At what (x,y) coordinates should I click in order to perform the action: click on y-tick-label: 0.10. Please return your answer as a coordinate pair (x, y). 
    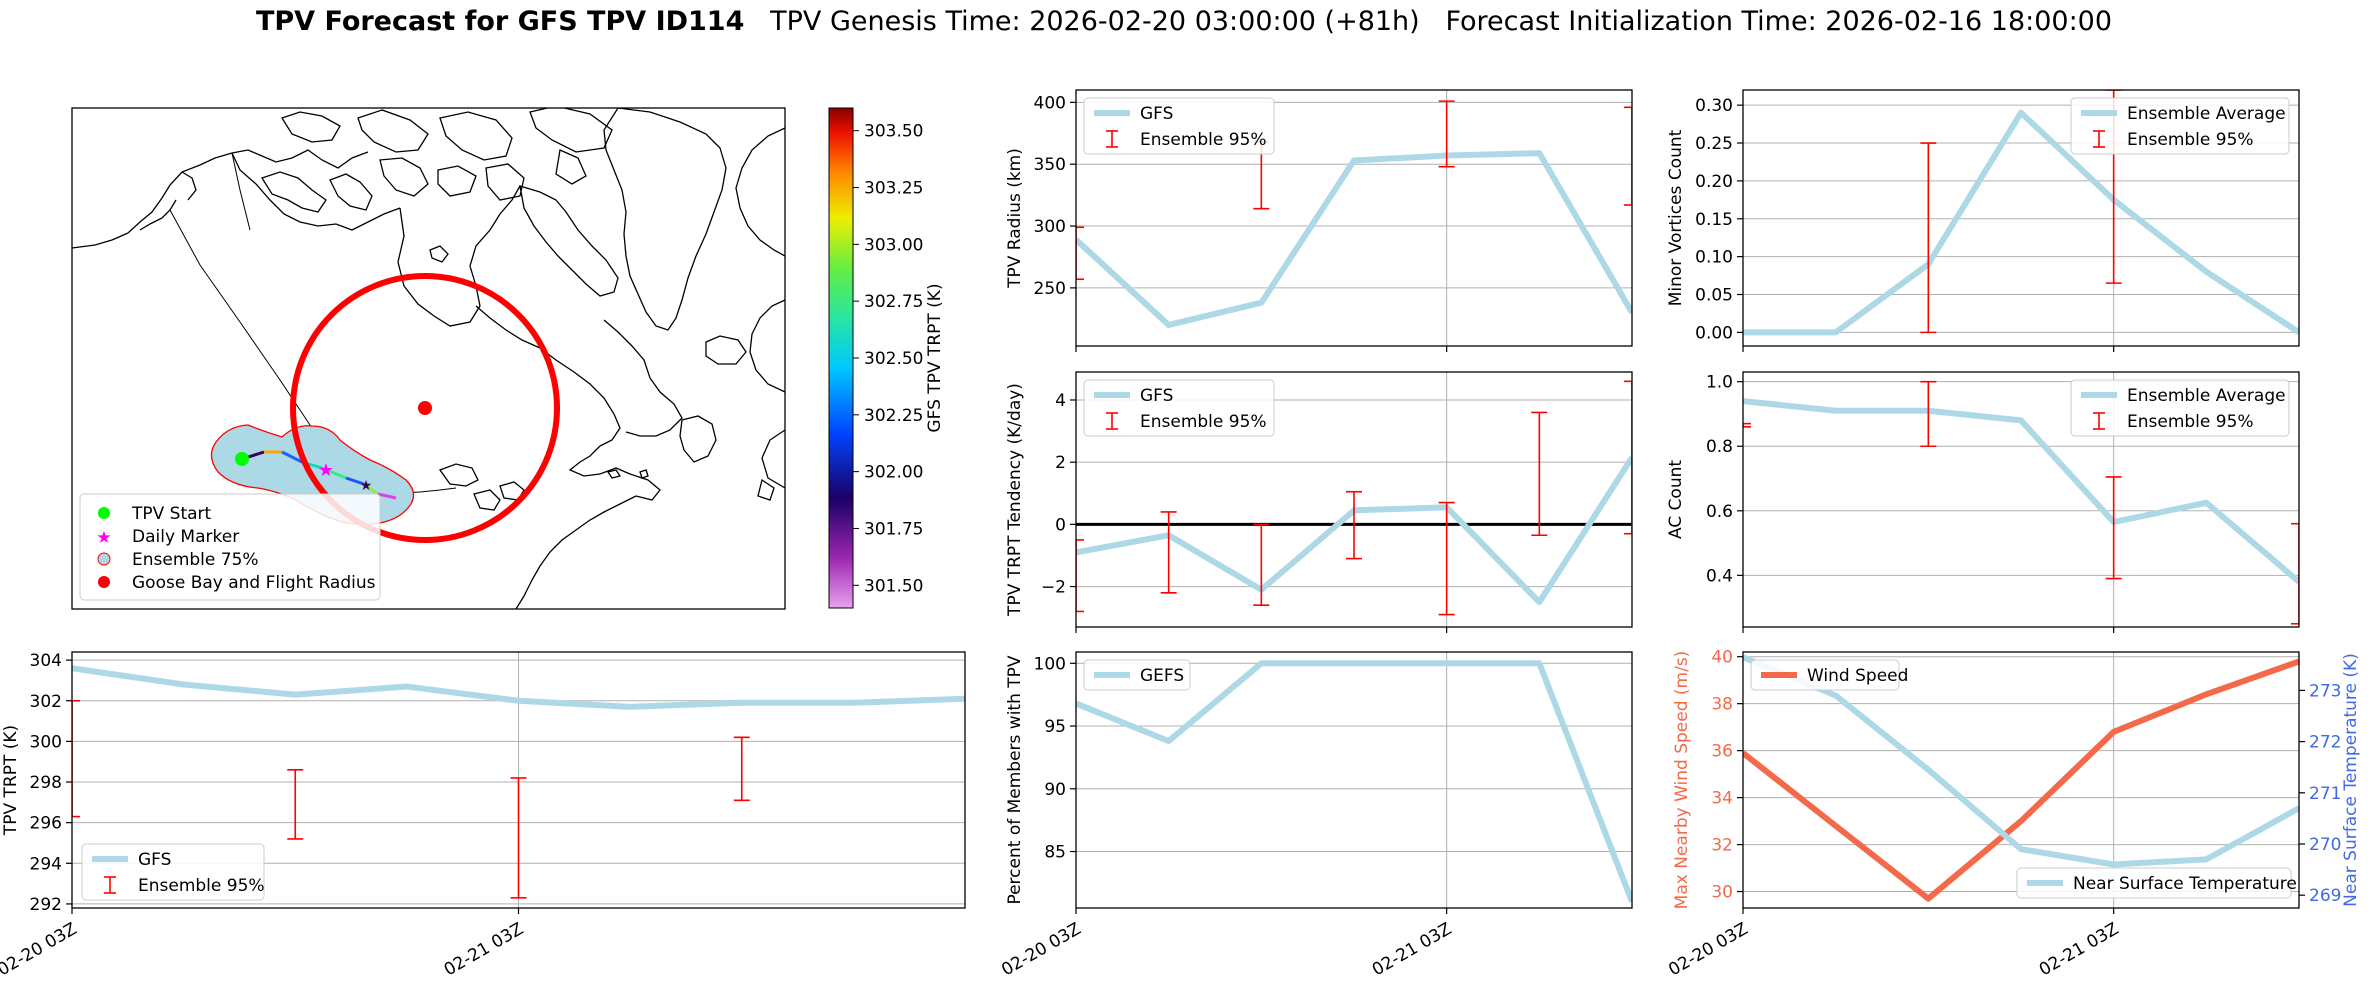
    Looking at the image, I should click on (1714, 258).